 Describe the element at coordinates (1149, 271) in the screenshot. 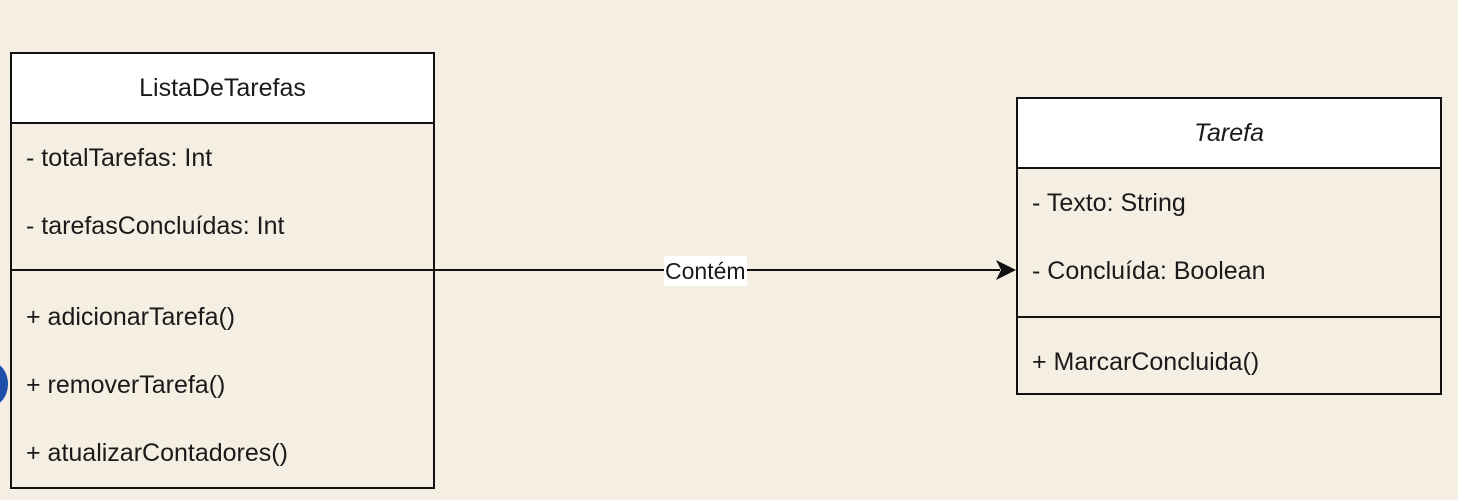

I see `attribute-concluida: - Concluída: Boolean` at that location.